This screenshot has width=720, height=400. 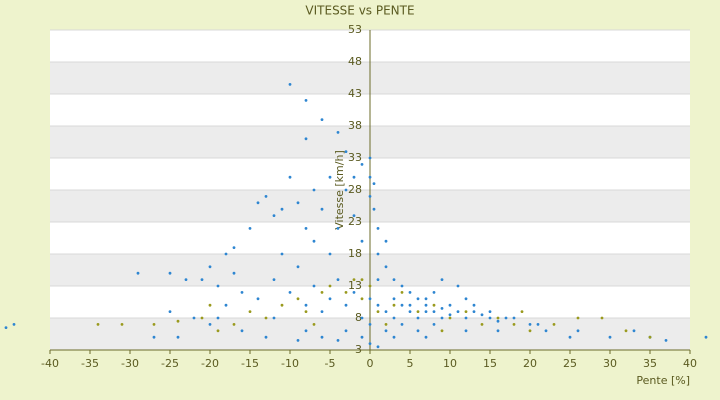 I want to click on y-tick-label: 28, so click(x=355, y=189).